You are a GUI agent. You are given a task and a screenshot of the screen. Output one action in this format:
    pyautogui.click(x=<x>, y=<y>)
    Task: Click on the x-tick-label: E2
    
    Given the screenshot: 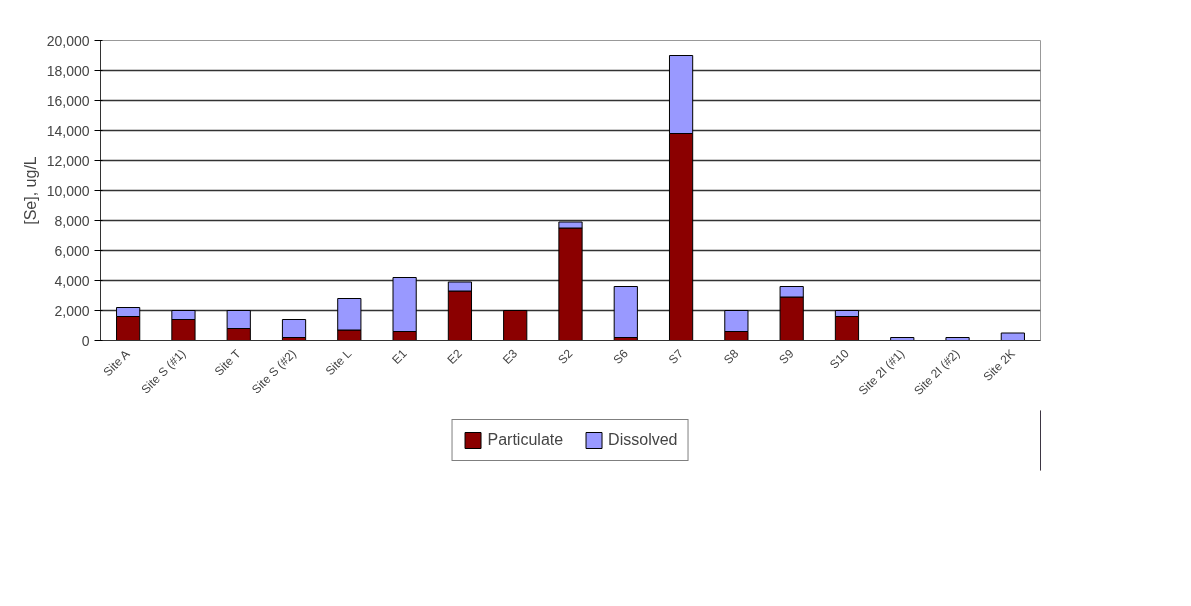 What is the action you would take?
    pyautogui.click(x=455, y=356)
    